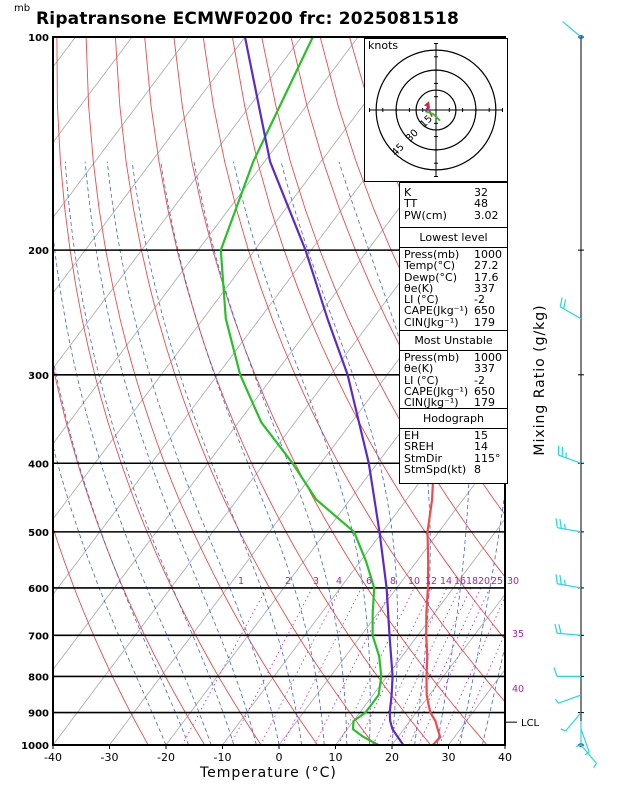  Describe the element at coordinates (383, 45) in the screenshot. I see `hodograph-units-label: knots` at that location.